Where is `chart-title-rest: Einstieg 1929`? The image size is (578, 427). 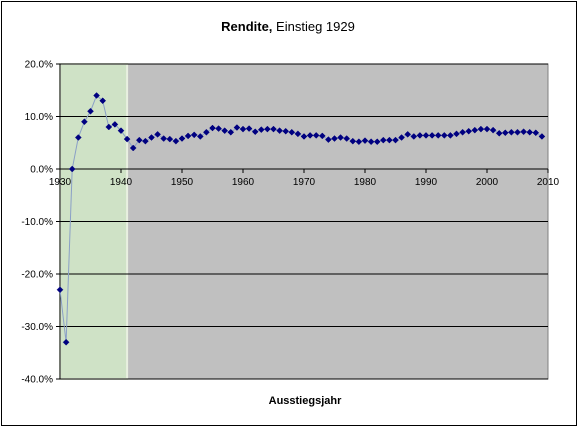 chart-title-rest: Einstieg 1929 is located at coordinates (313, 26).